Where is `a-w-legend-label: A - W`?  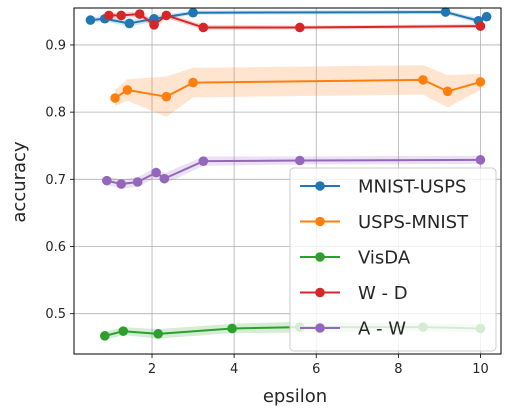
a-w-legend-label: A - W is located at coordinates (382, 329).